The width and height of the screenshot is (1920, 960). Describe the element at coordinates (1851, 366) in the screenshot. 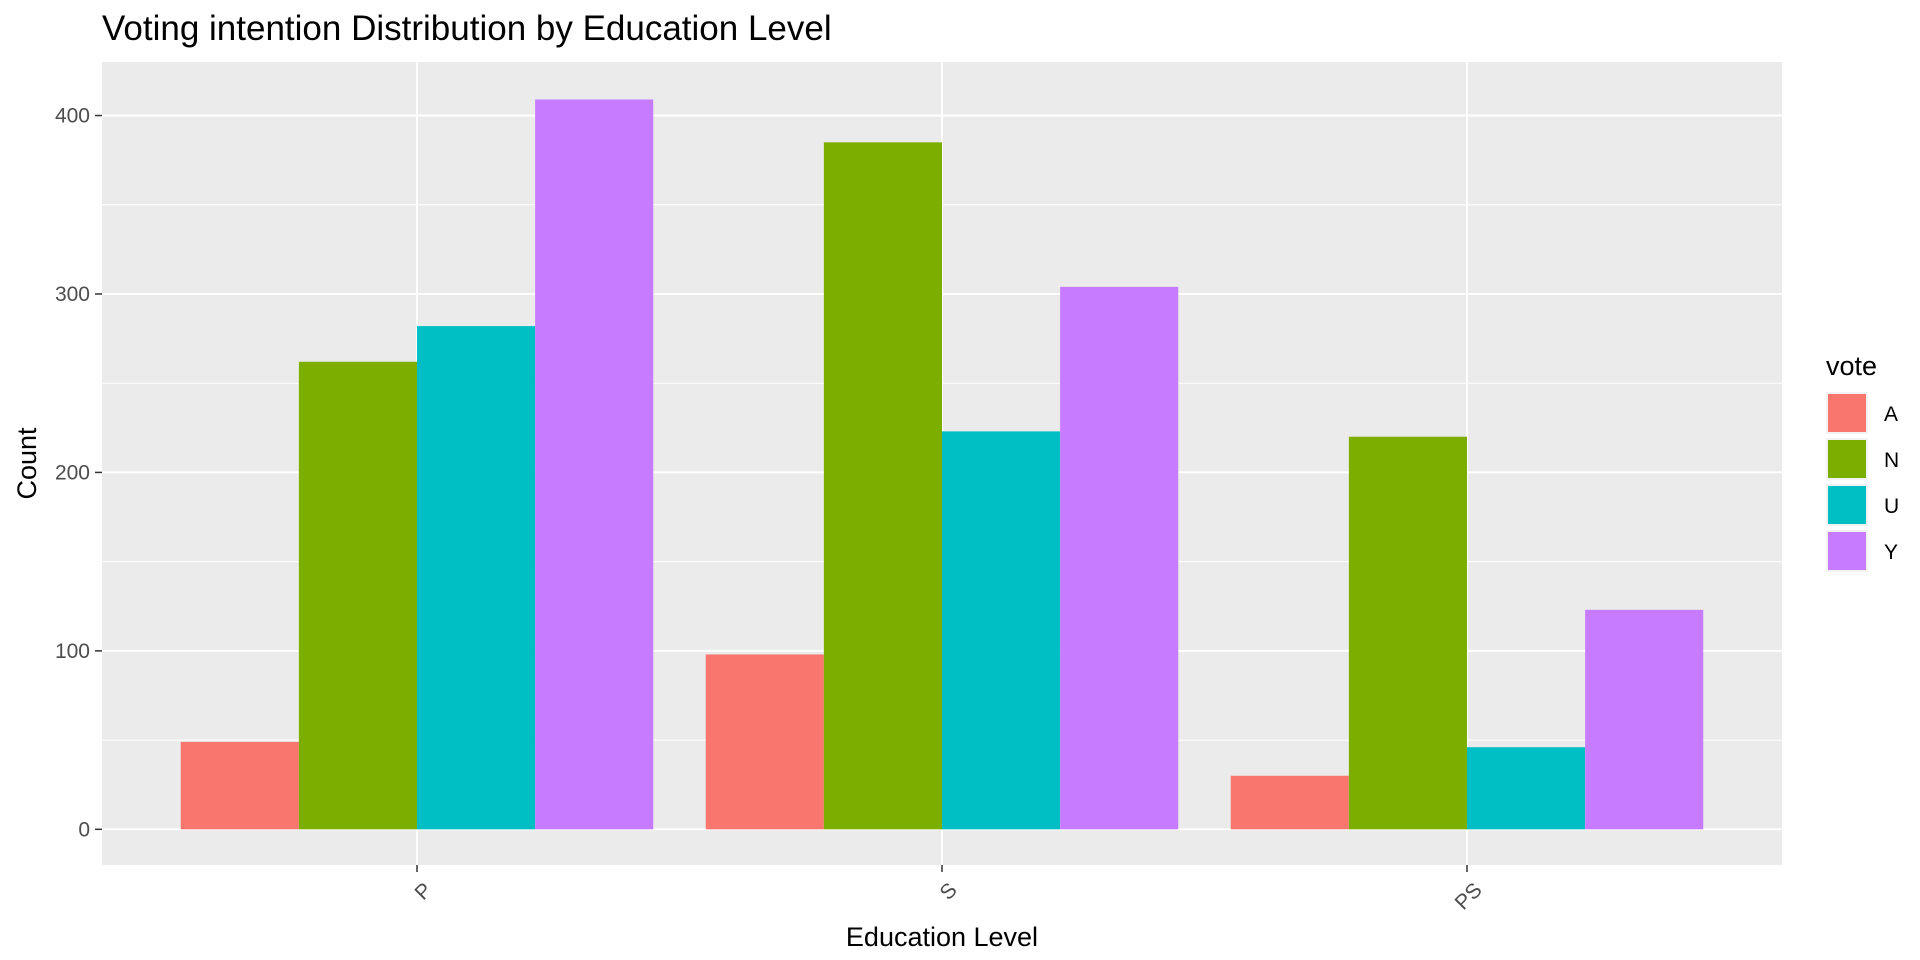

I see `legend-title: vote` at that location.